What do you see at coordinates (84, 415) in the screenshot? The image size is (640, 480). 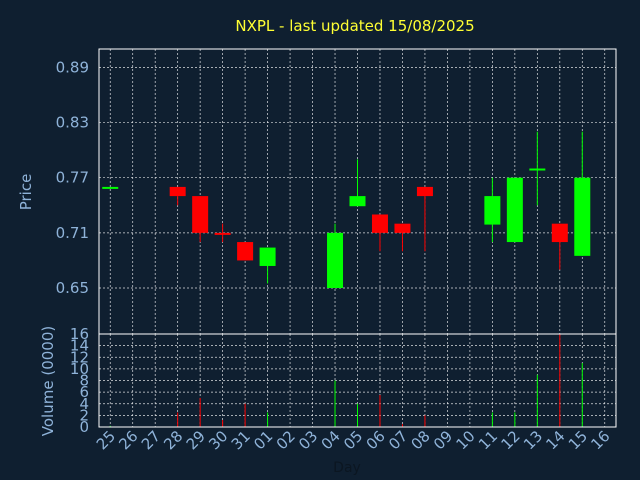 I see `volume-tick-label: 2` at bounding box center [84, 415].